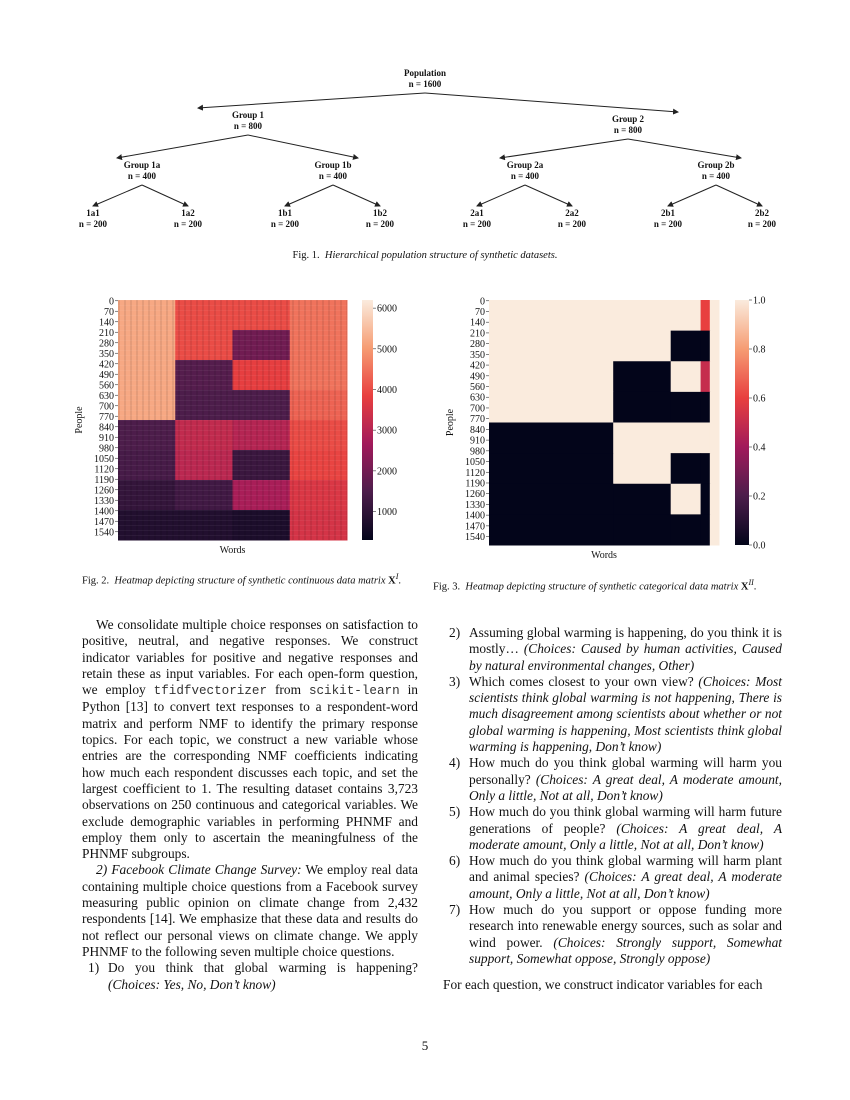 The image size is (850, 1100). Describe the element at coordinates (482, 301) in the screenshot. I see `y-tick-label: 0` at that location.